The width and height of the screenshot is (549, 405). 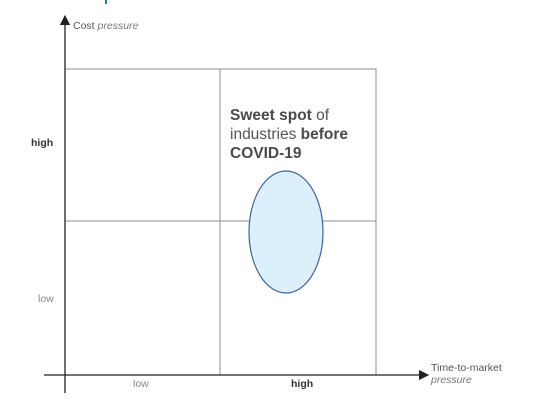 I want to click on sweet-spot-ellipse, so click(x=286, y=232).